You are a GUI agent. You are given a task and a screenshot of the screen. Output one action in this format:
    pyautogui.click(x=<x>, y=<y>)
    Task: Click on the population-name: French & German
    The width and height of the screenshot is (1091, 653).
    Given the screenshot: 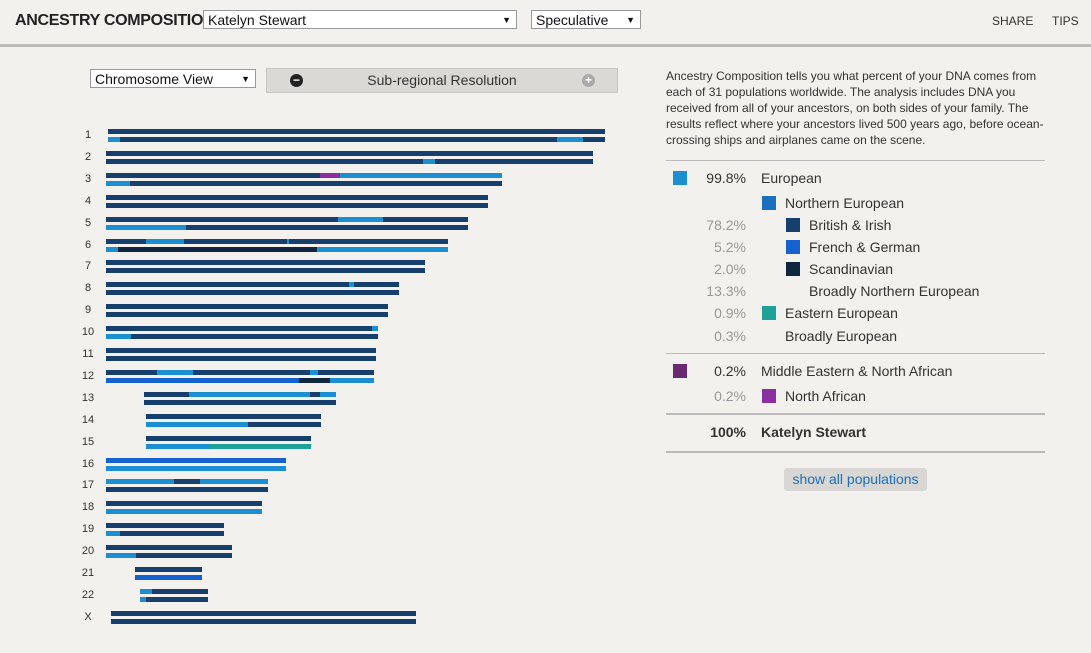 What is the action you would take?
    pyautogui.click(x=865, y=247)
    